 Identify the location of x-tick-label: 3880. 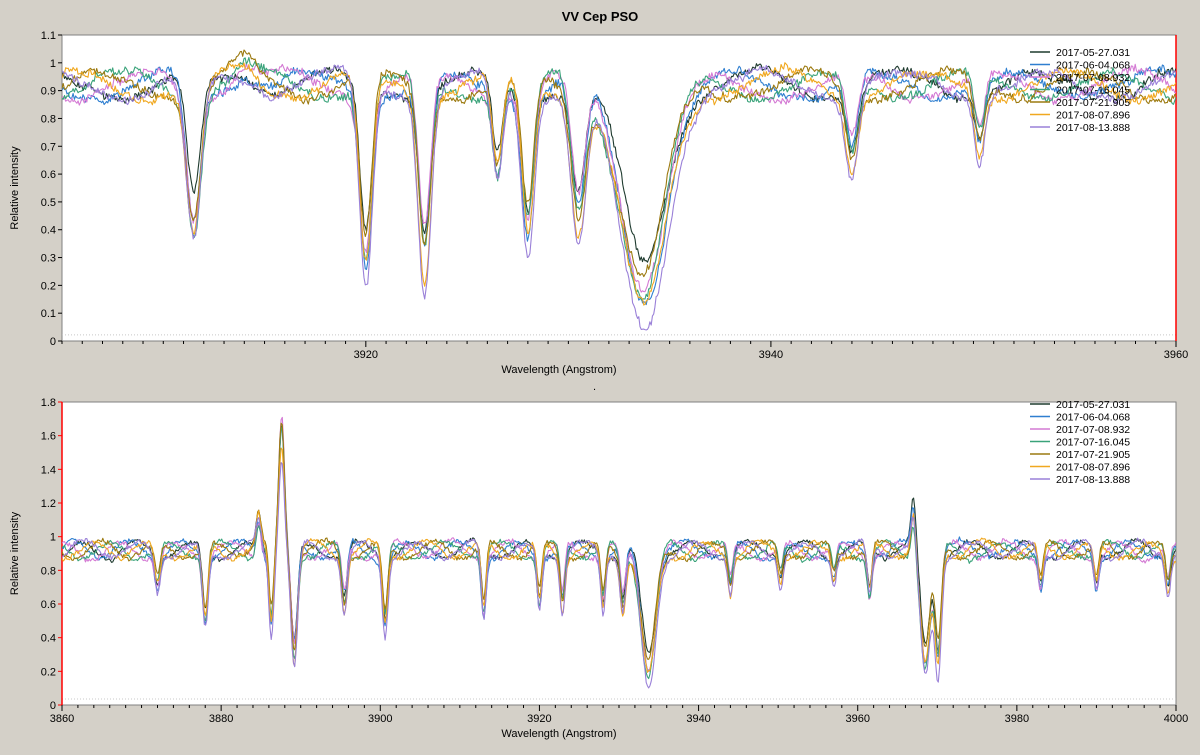
(221, 719).